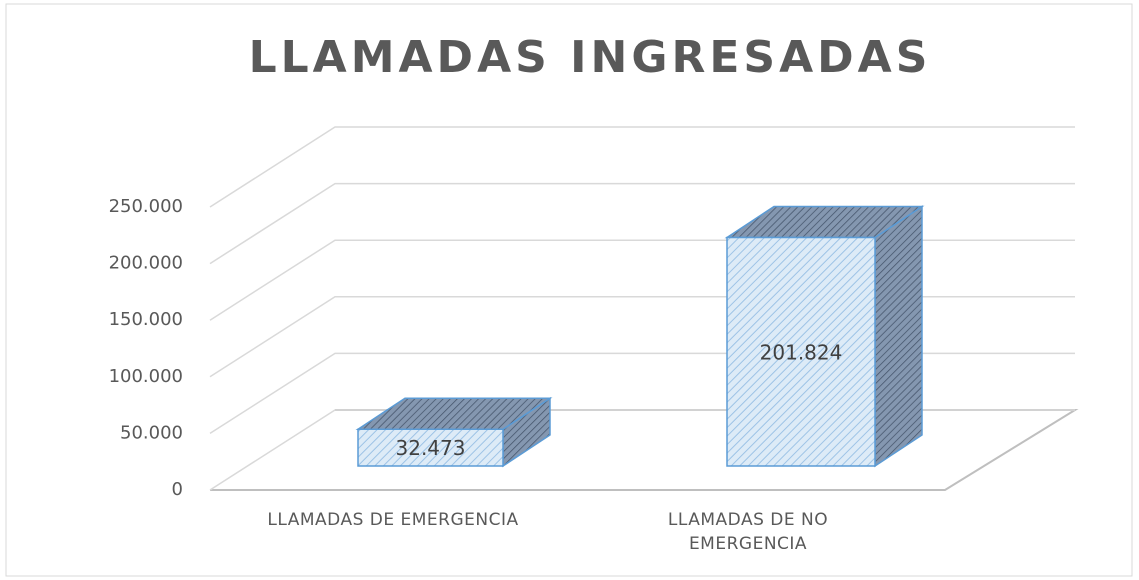 This screenshot has width=1139, height=580. I want to click on y-tick-label: 100.000, so click(146, 376).